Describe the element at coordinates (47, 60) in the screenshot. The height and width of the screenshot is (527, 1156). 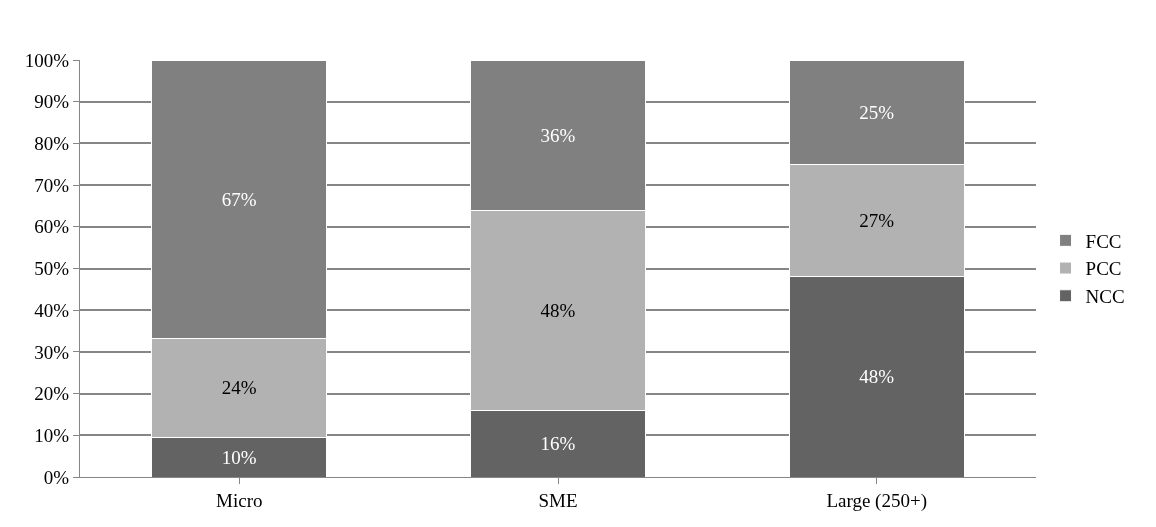
I see `y-tick-label: 100%` at that location.